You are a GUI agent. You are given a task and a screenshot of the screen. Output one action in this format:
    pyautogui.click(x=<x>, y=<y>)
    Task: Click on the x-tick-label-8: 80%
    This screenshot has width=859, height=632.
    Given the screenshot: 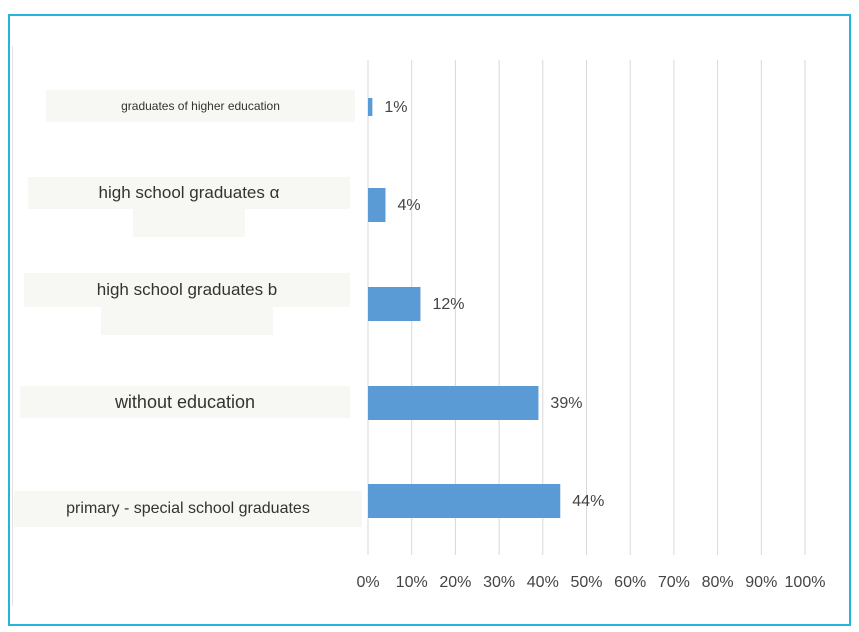 What is the action you would take?
    pyautogui.click(x=718, y=582)
    